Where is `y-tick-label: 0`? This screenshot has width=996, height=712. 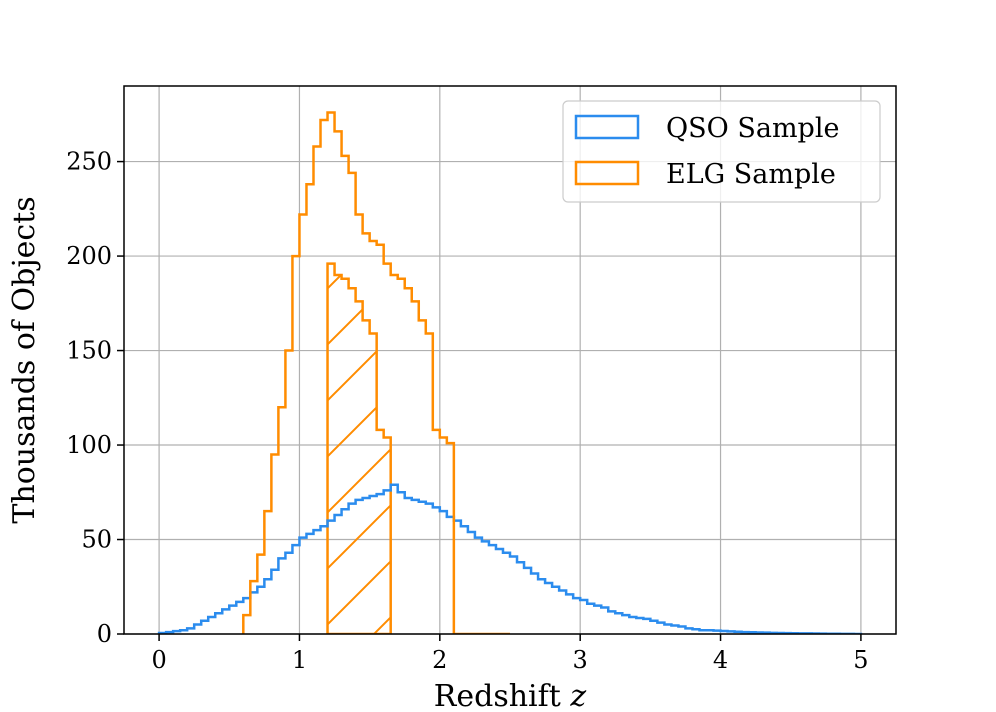
y-tick-label: 0 is located at coordinates (104, 634).